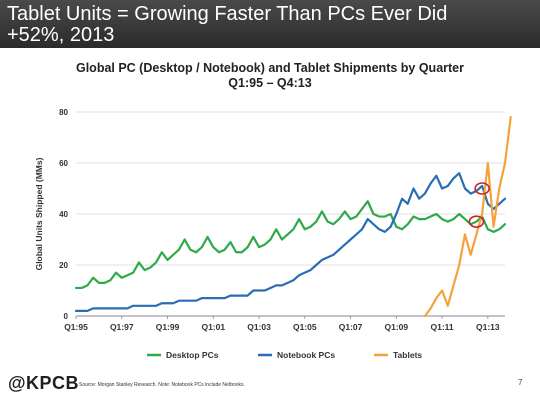 The width and height of the screenshot is (540, 404). I want to click on x-tick-label: Q1:05, so click(305, 327).